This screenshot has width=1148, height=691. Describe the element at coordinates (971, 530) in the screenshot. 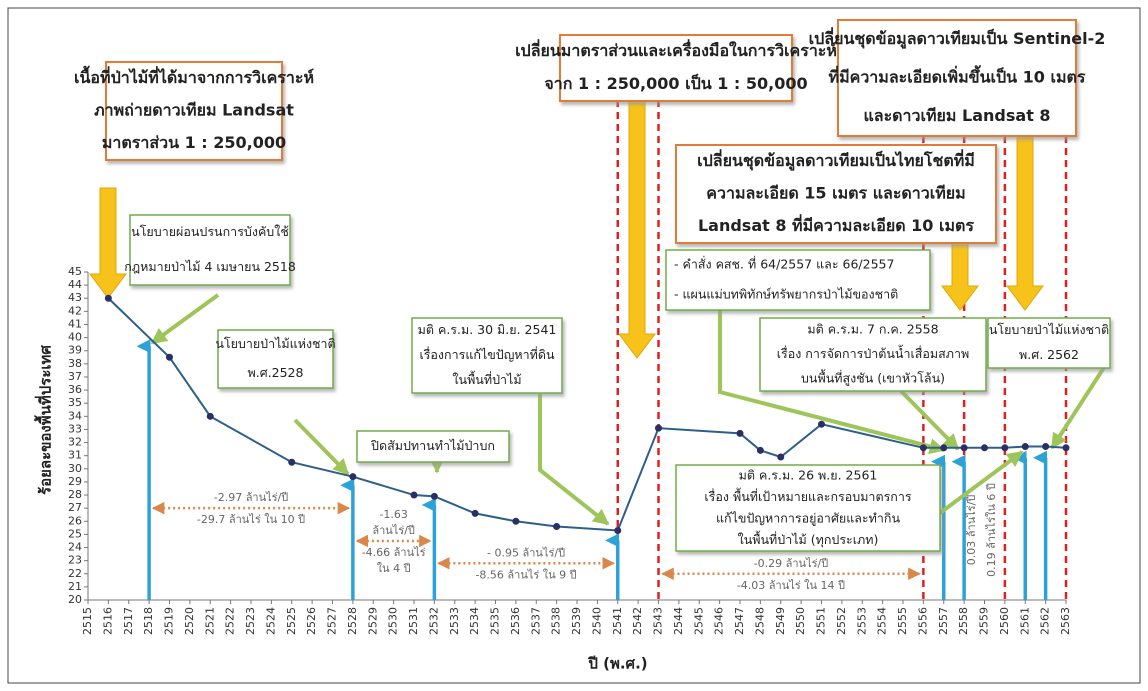

I see `vertical-note: 0.03 ล้านไร่/ปี` at that location.